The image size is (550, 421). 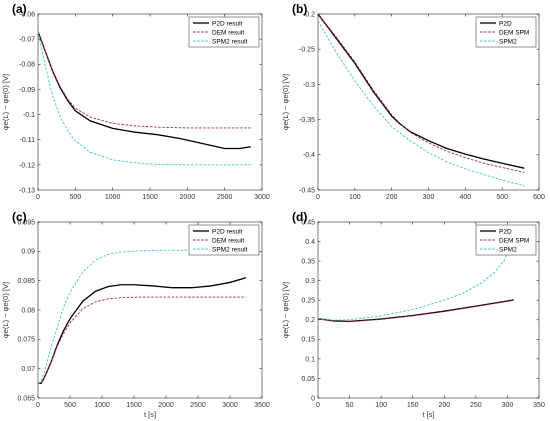 What do you see at coordinates (26, 398) in the screenshot?
I see `y-tick-label: 0.065` at bounding box center [26, 398].